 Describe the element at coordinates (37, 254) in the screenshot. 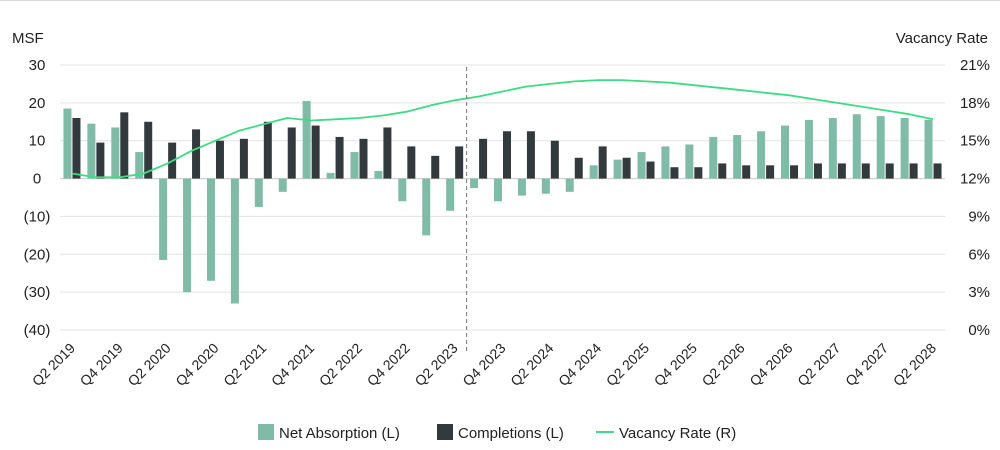

I see `left-tick-label: (20)` at that location.